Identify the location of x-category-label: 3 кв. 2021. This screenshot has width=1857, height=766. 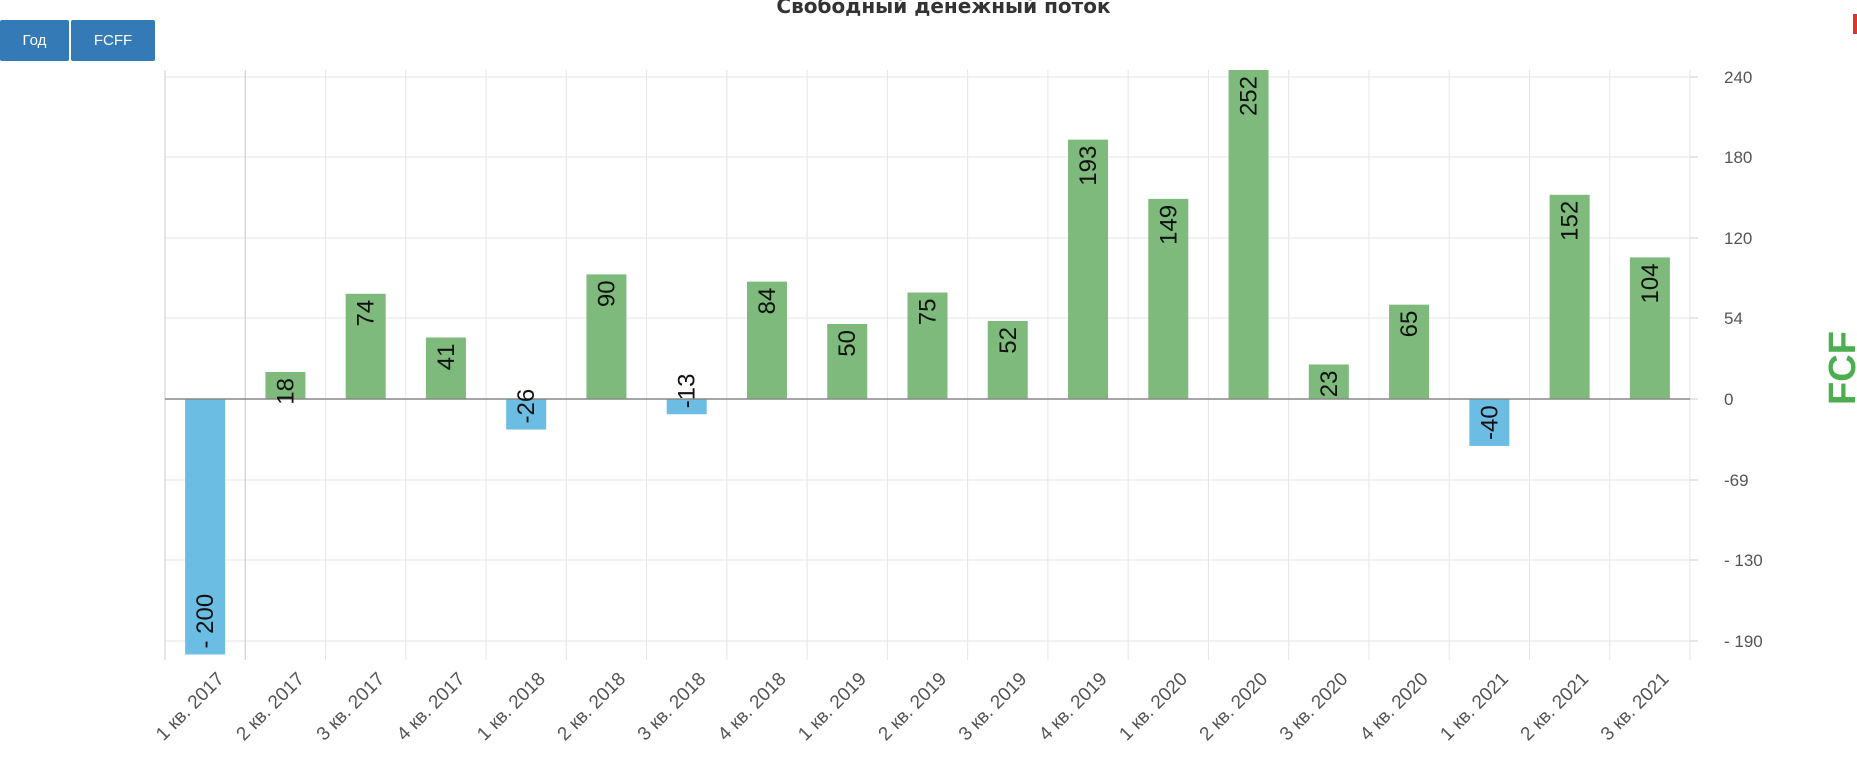
(1635, 707).